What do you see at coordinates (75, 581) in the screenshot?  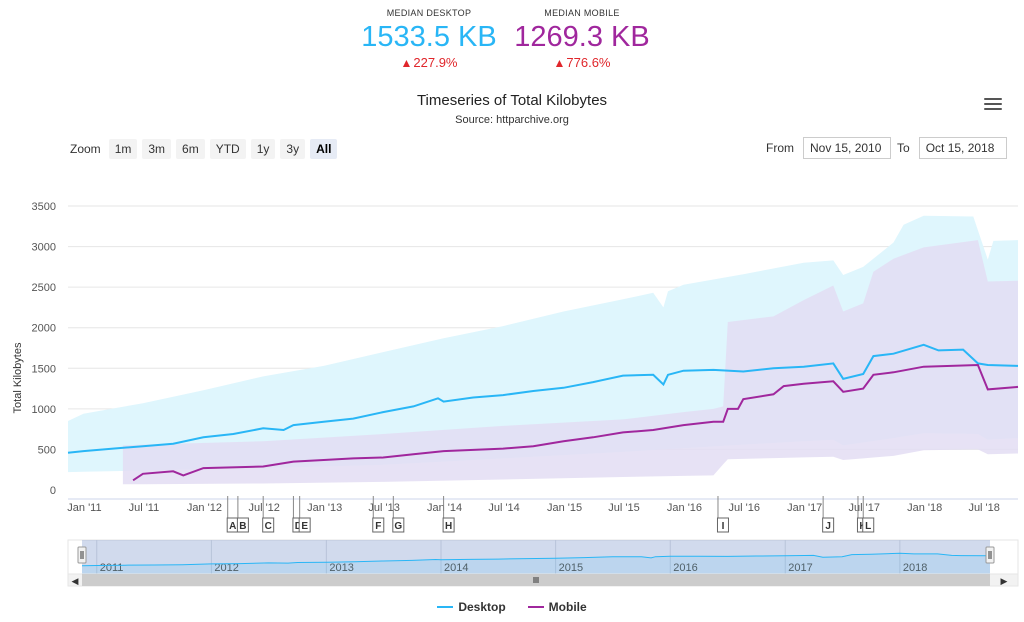 I see `scroll-left-arrow-icon: ◀` at bounding box center [75, 581].